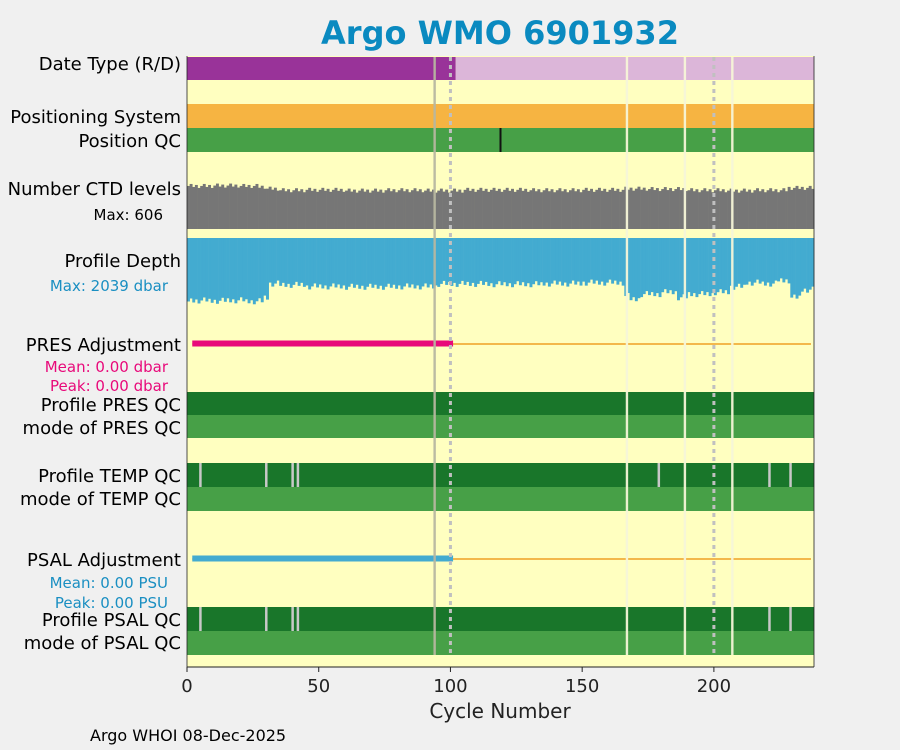 Image resolution: width=900 pixels, height=750 pixels. Describe the element at coordinates (450, 686) in the screenshot. I see `x-tick-label: 100` at that location.